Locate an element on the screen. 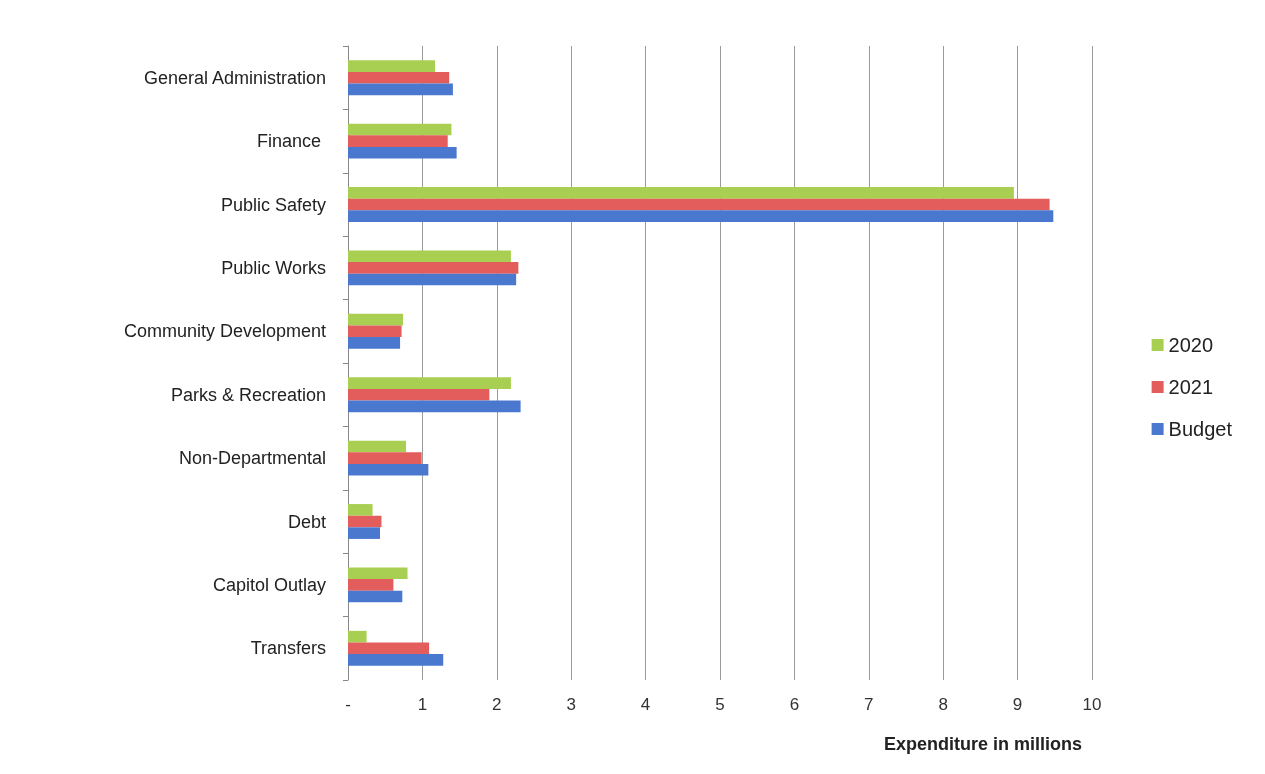 Image resolution: width=1265 pixels, height=774 pixels. y-tick-label: Finance is located at coordinates (291, 141).